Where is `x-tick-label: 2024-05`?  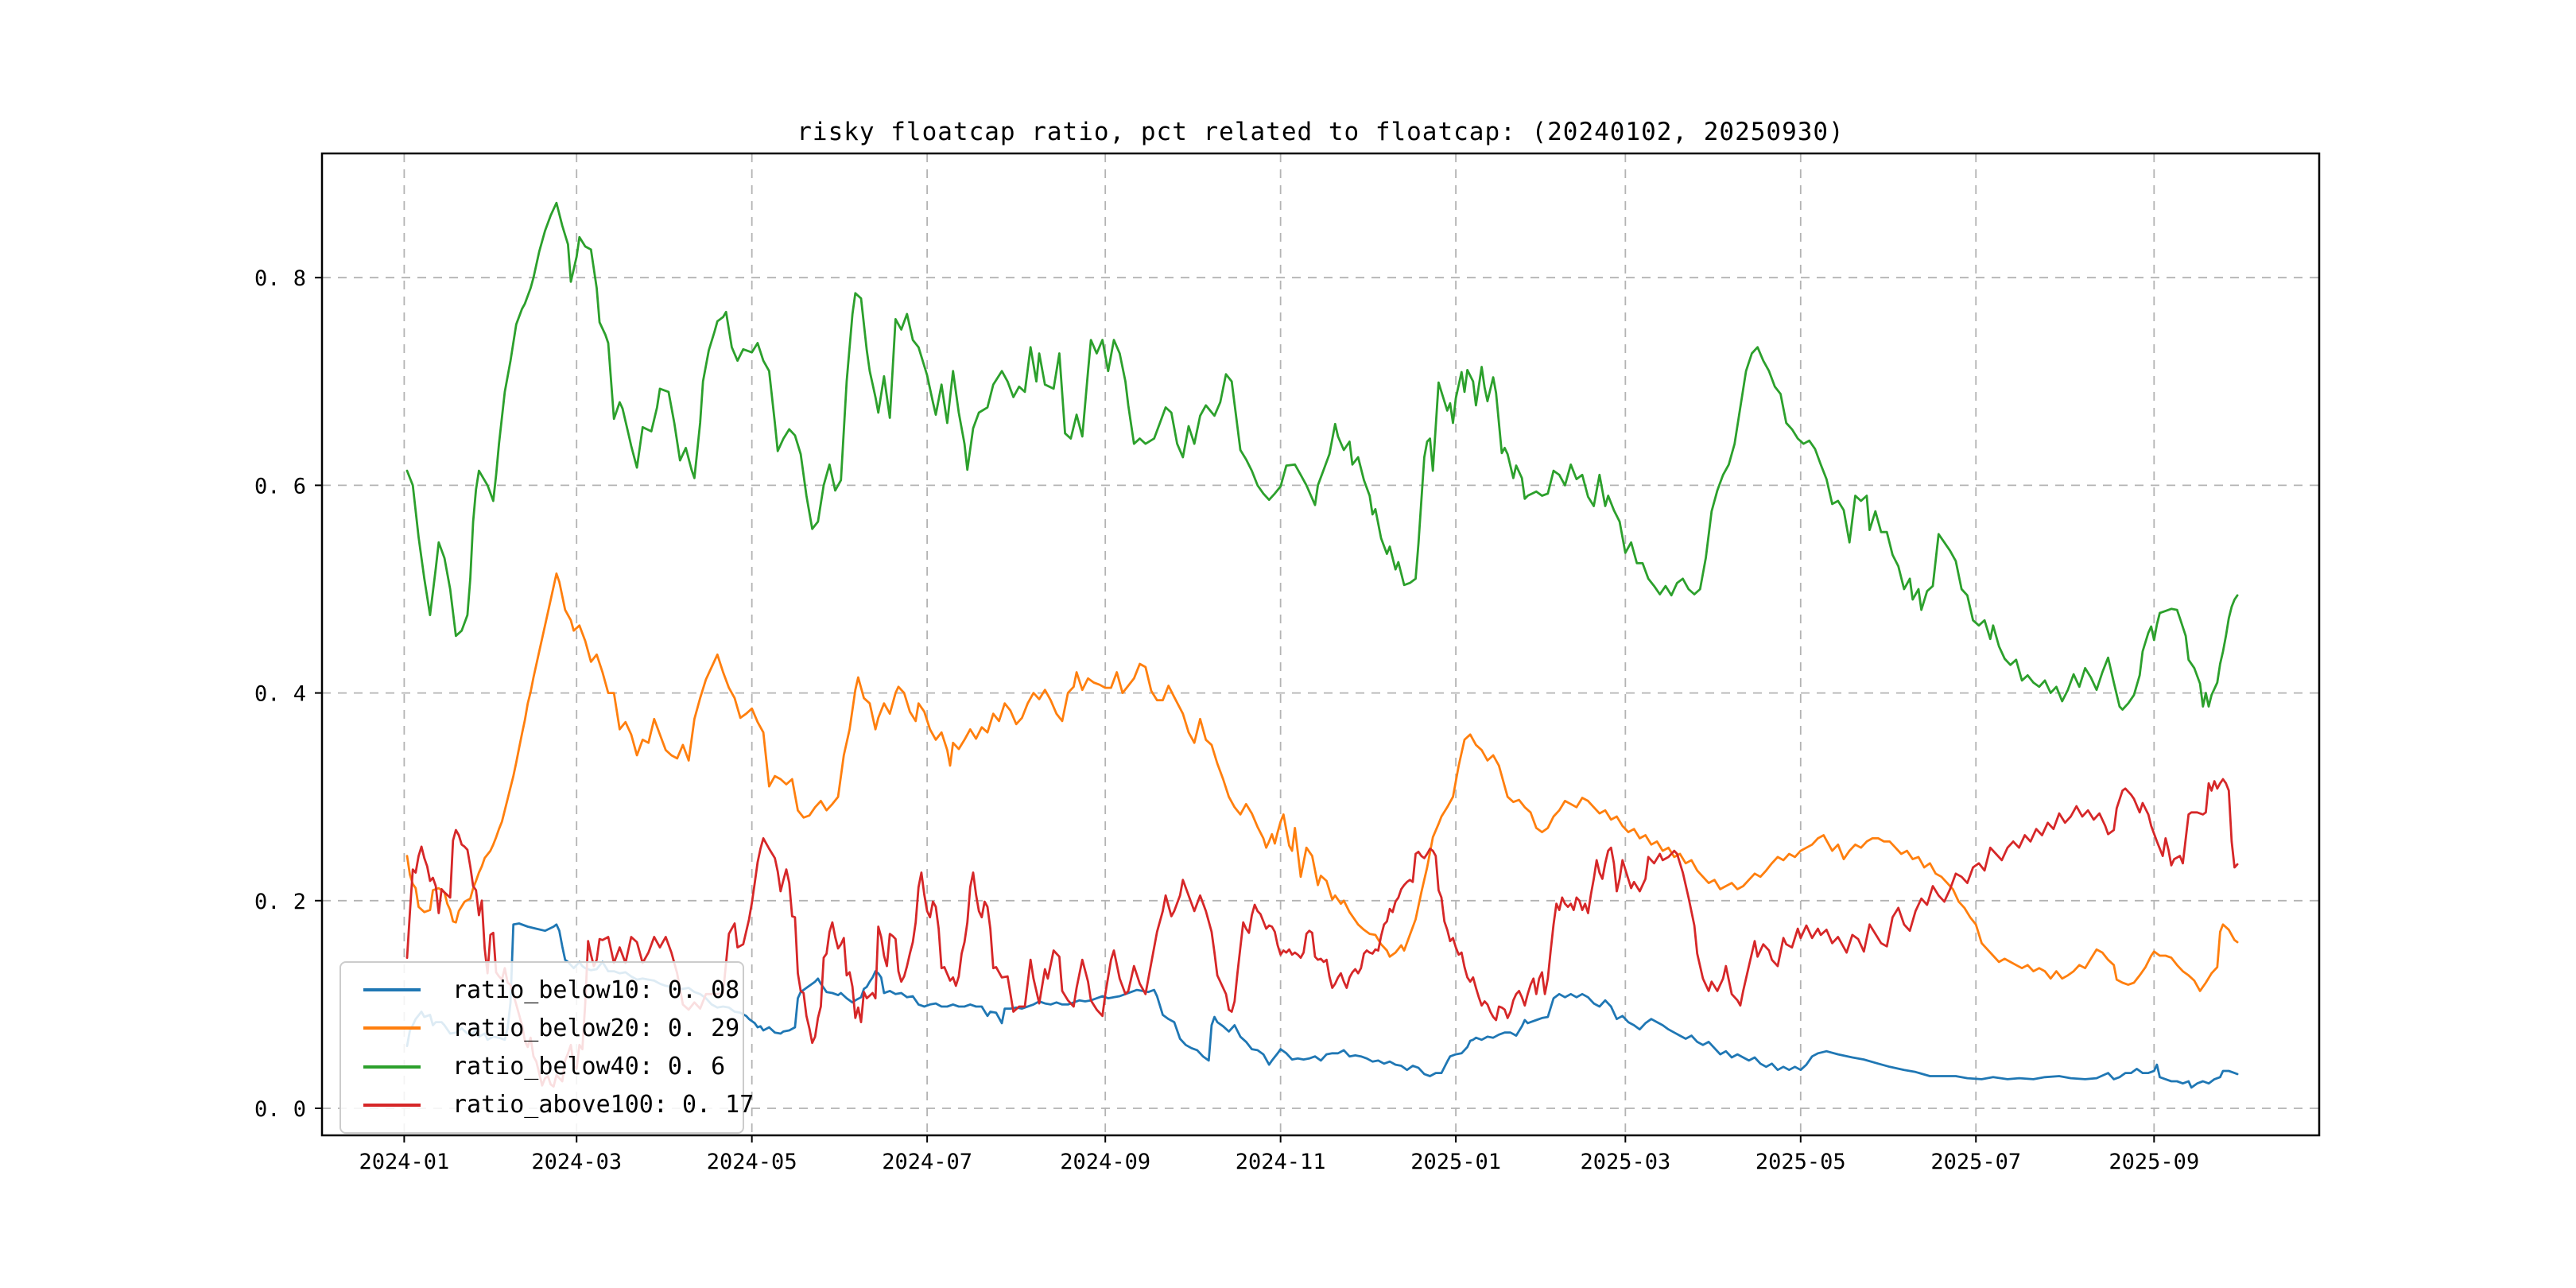
x-tick-label: 2024-05 is located at coordinates (752, 1162).